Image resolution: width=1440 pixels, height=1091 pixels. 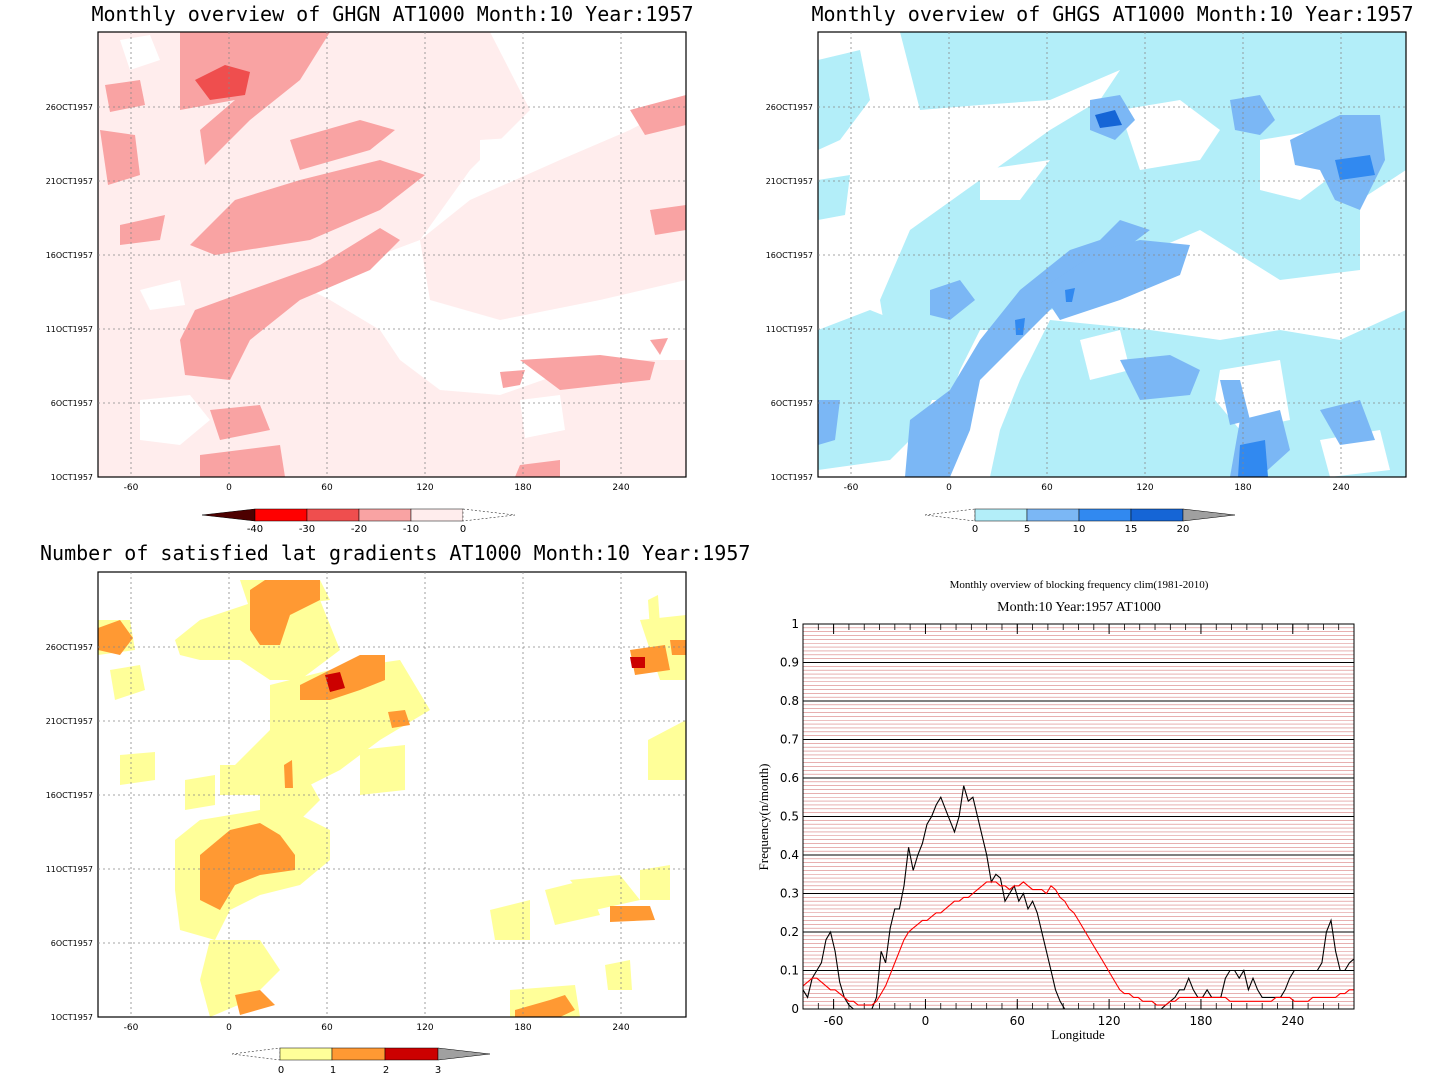 I want to click on y-tick-label: 0, so click(x=795, y=1009).